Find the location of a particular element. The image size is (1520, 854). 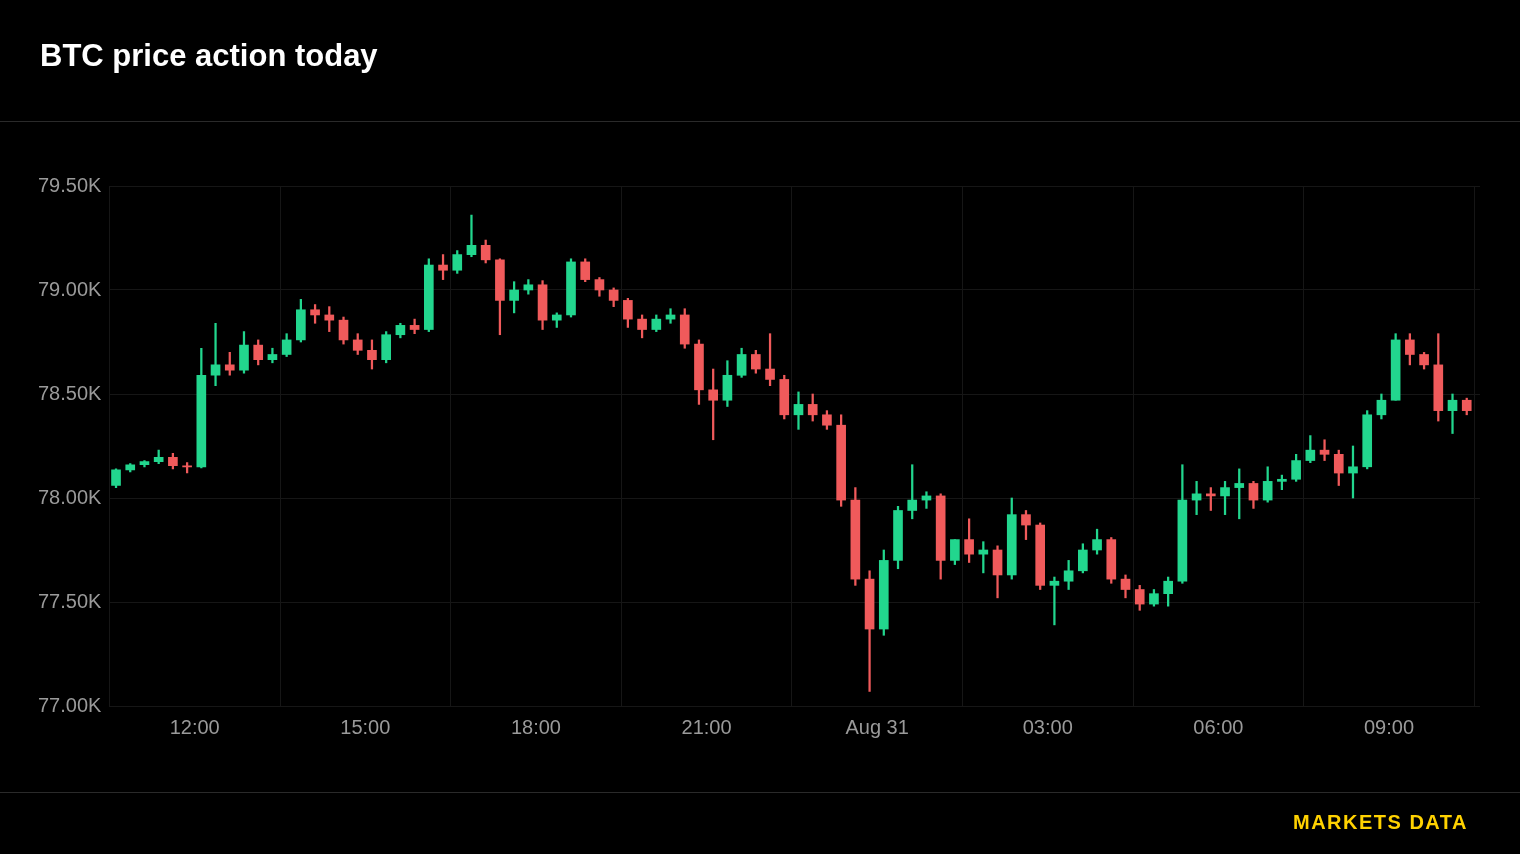

y-tick-label: 79.00K is located at coordinates (70, 288).